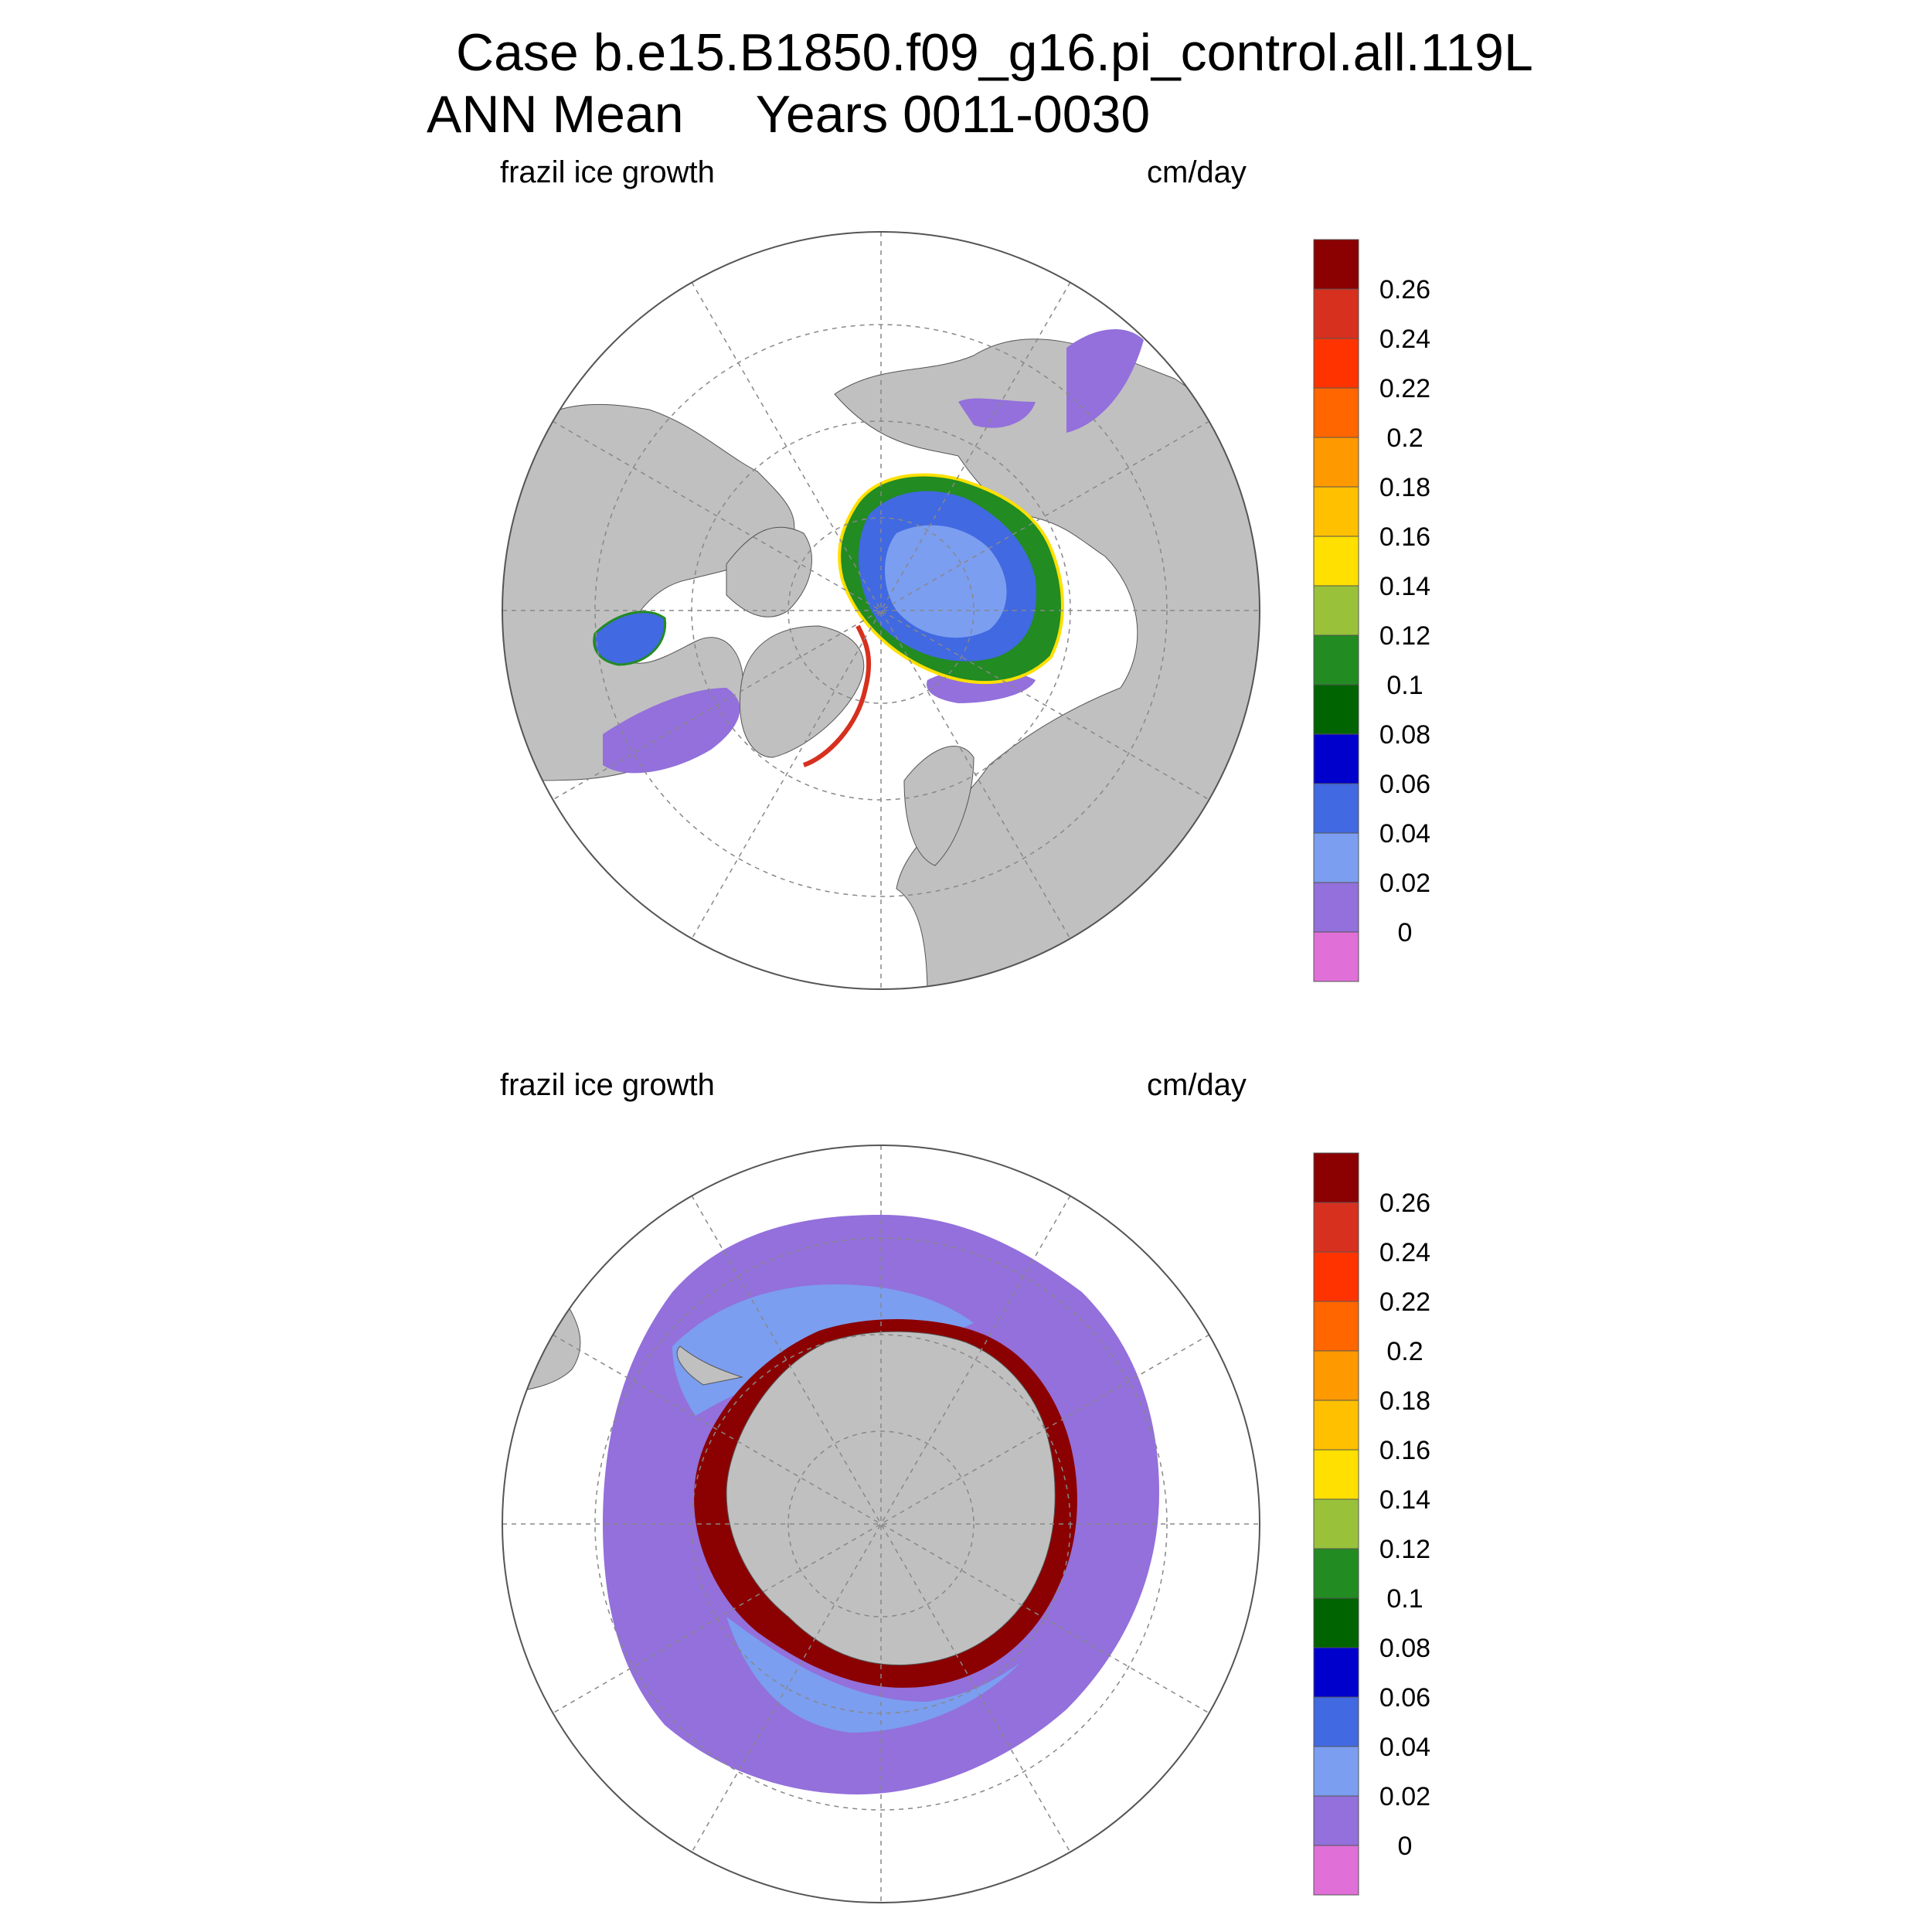 This screenshot has height=1932, width=1932. I want to click on south-colorbar-tick-label: 0.1, so click(1404, 1599).